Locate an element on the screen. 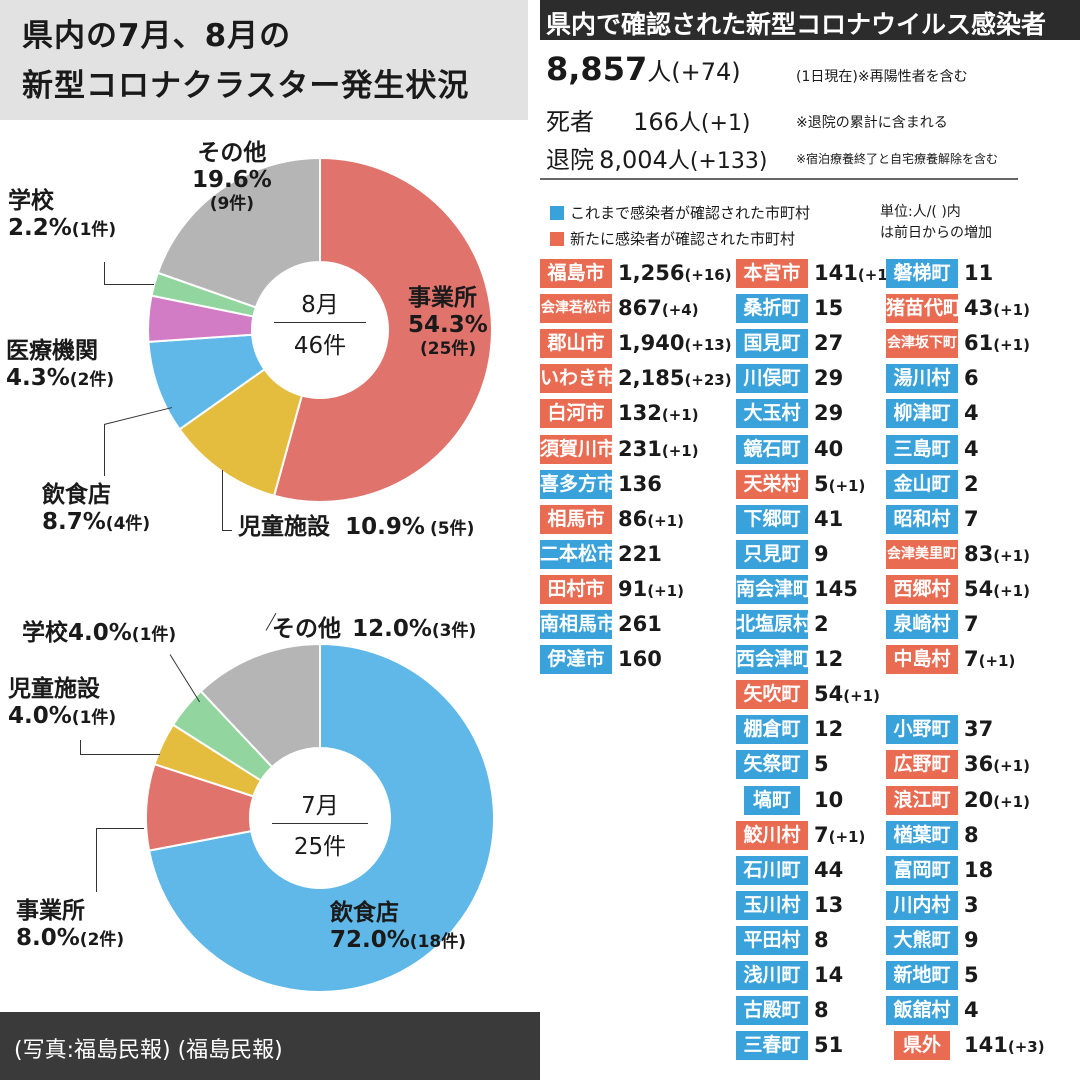  municipality-value: 867(+4) is located at coordinates (658, 308).